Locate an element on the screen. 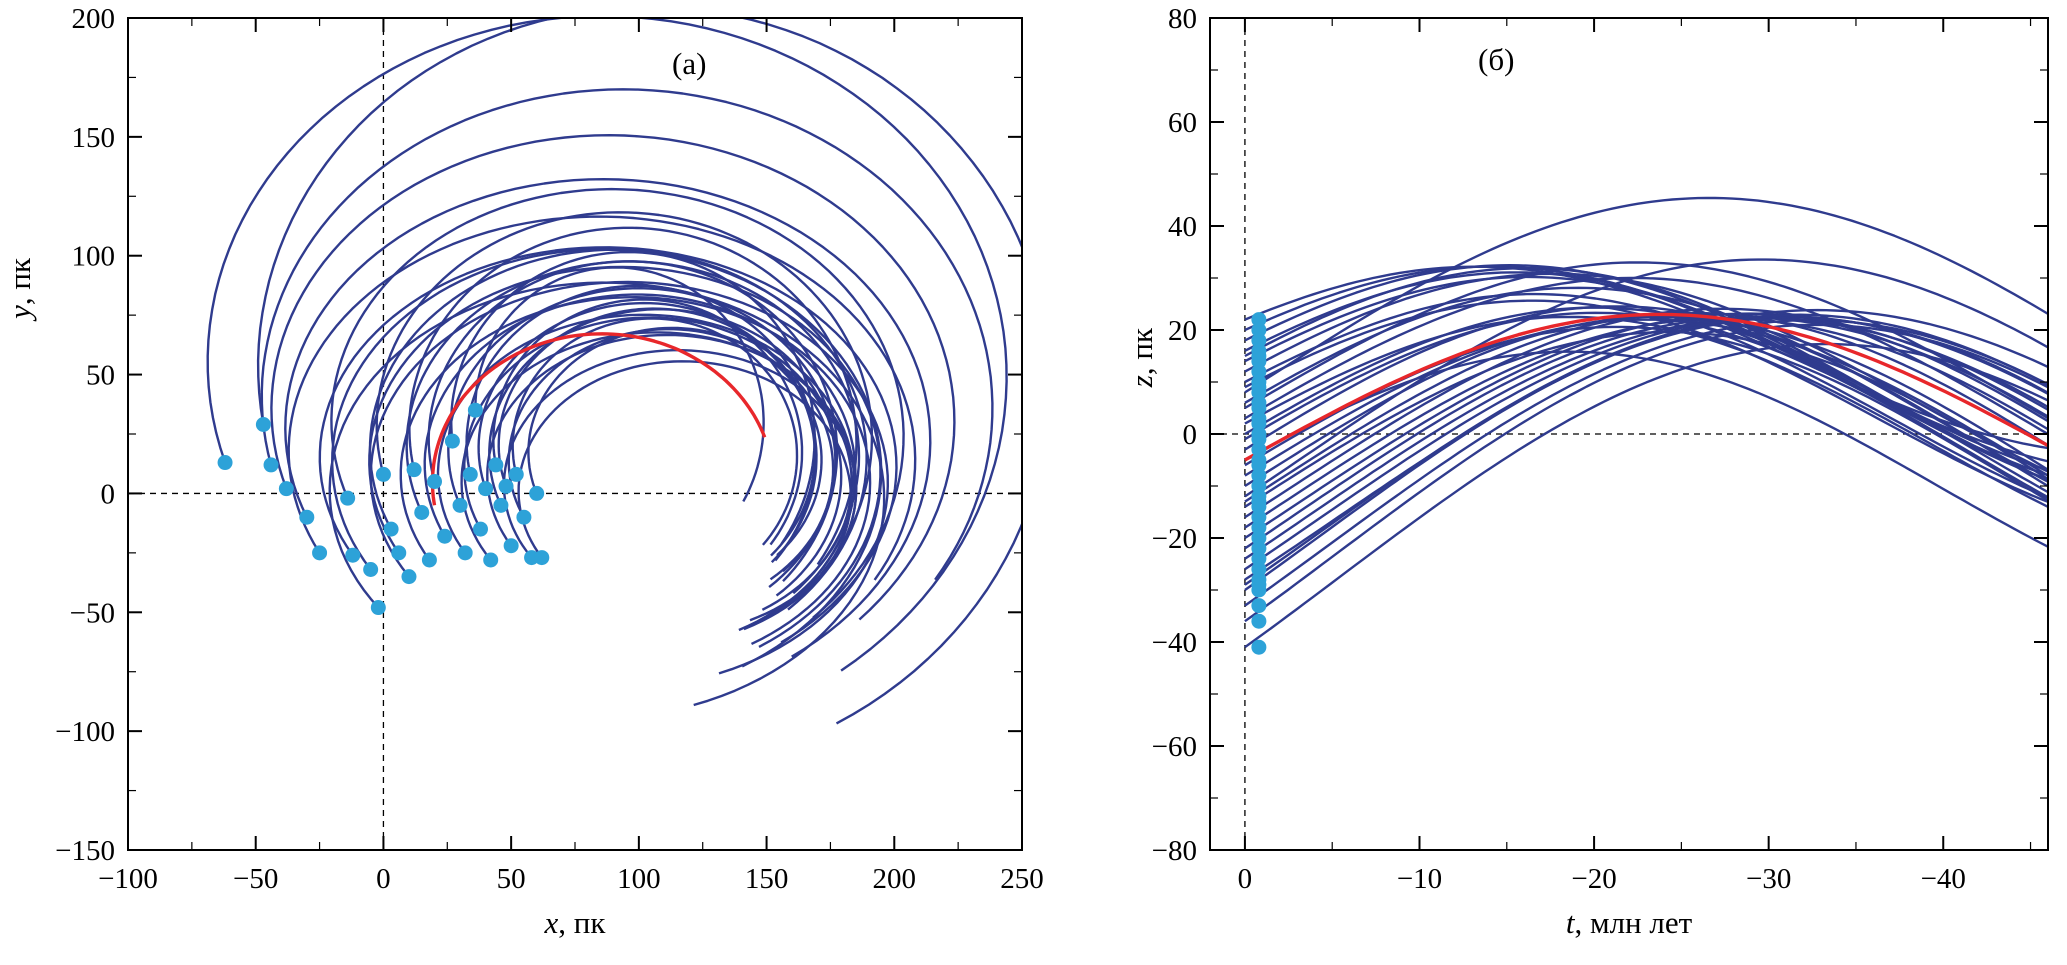 The width and height of the screenshot is (2067, 965). y-tick-label: 60 is located at coordinates (1182, 123).